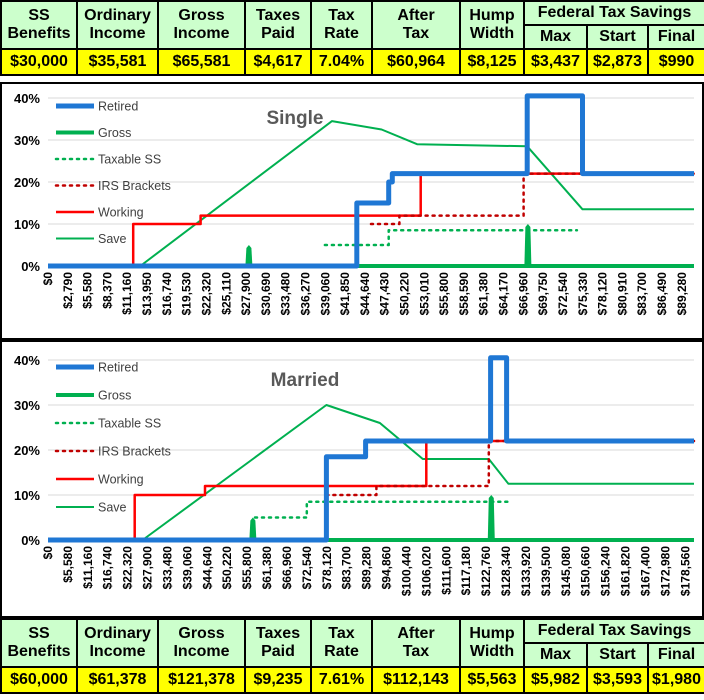 The width and height of the screenshot is (704, 700). What do you see at coordinates (566, 571) in the screenshot?
I see `x-tick-label: $145,080` at bounding box center [566, 571].